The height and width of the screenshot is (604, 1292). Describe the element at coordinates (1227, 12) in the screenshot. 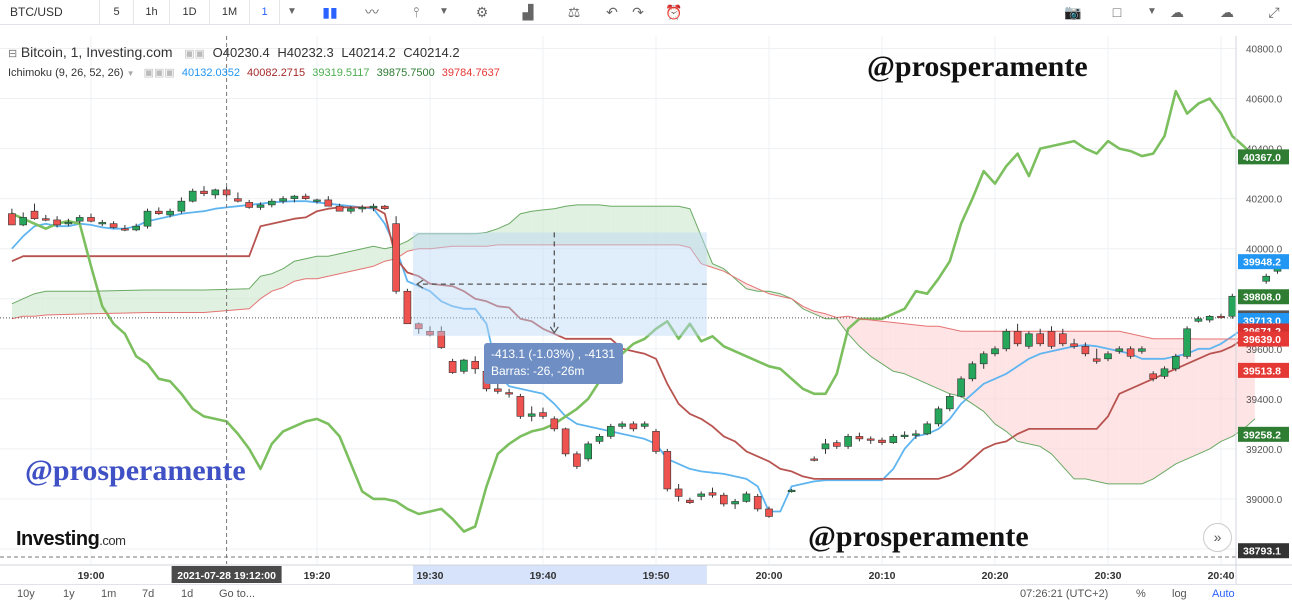

I see `cloud-upload-icon: ☁` at that location.